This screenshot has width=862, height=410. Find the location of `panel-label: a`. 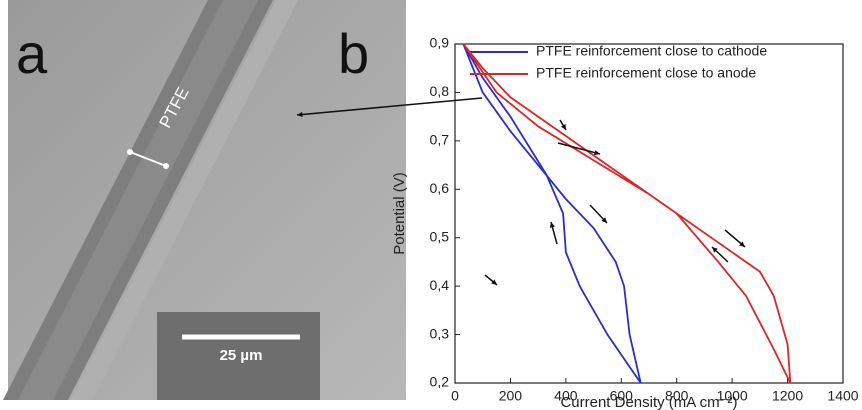

panel-label: a is located at coordinates (32, 53).